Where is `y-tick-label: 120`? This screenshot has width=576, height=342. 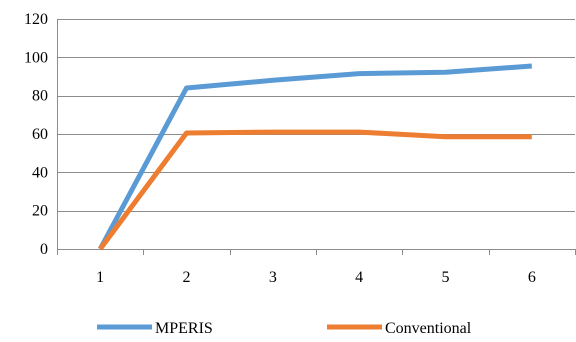 y-tick-label: 120 is located at coordinates (36, 19).